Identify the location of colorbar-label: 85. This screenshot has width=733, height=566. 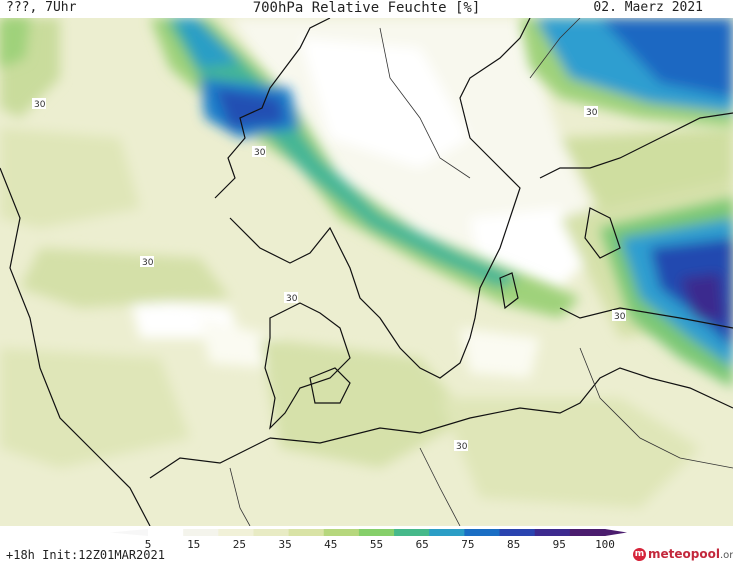
(513, 544).